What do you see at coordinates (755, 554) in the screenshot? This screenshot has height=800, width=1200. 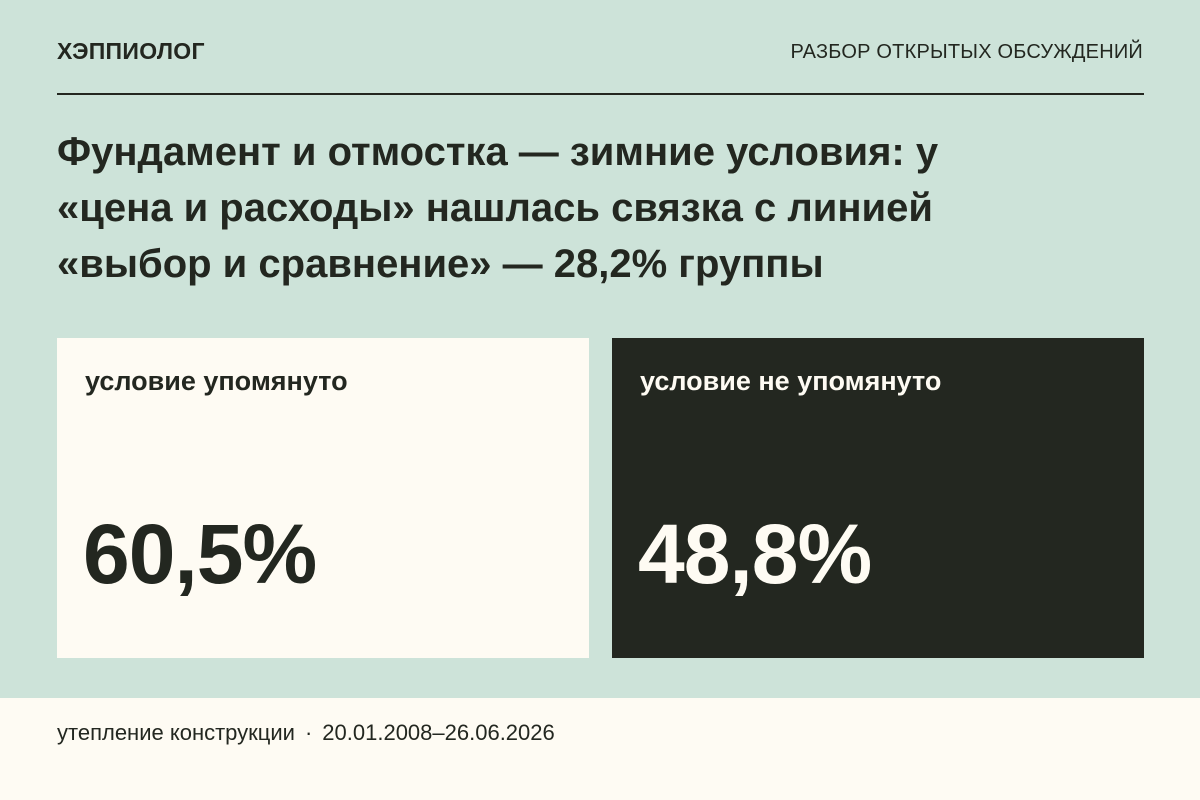 I see `stat-card-value: 48,8%` at bounding box center [755, 554].